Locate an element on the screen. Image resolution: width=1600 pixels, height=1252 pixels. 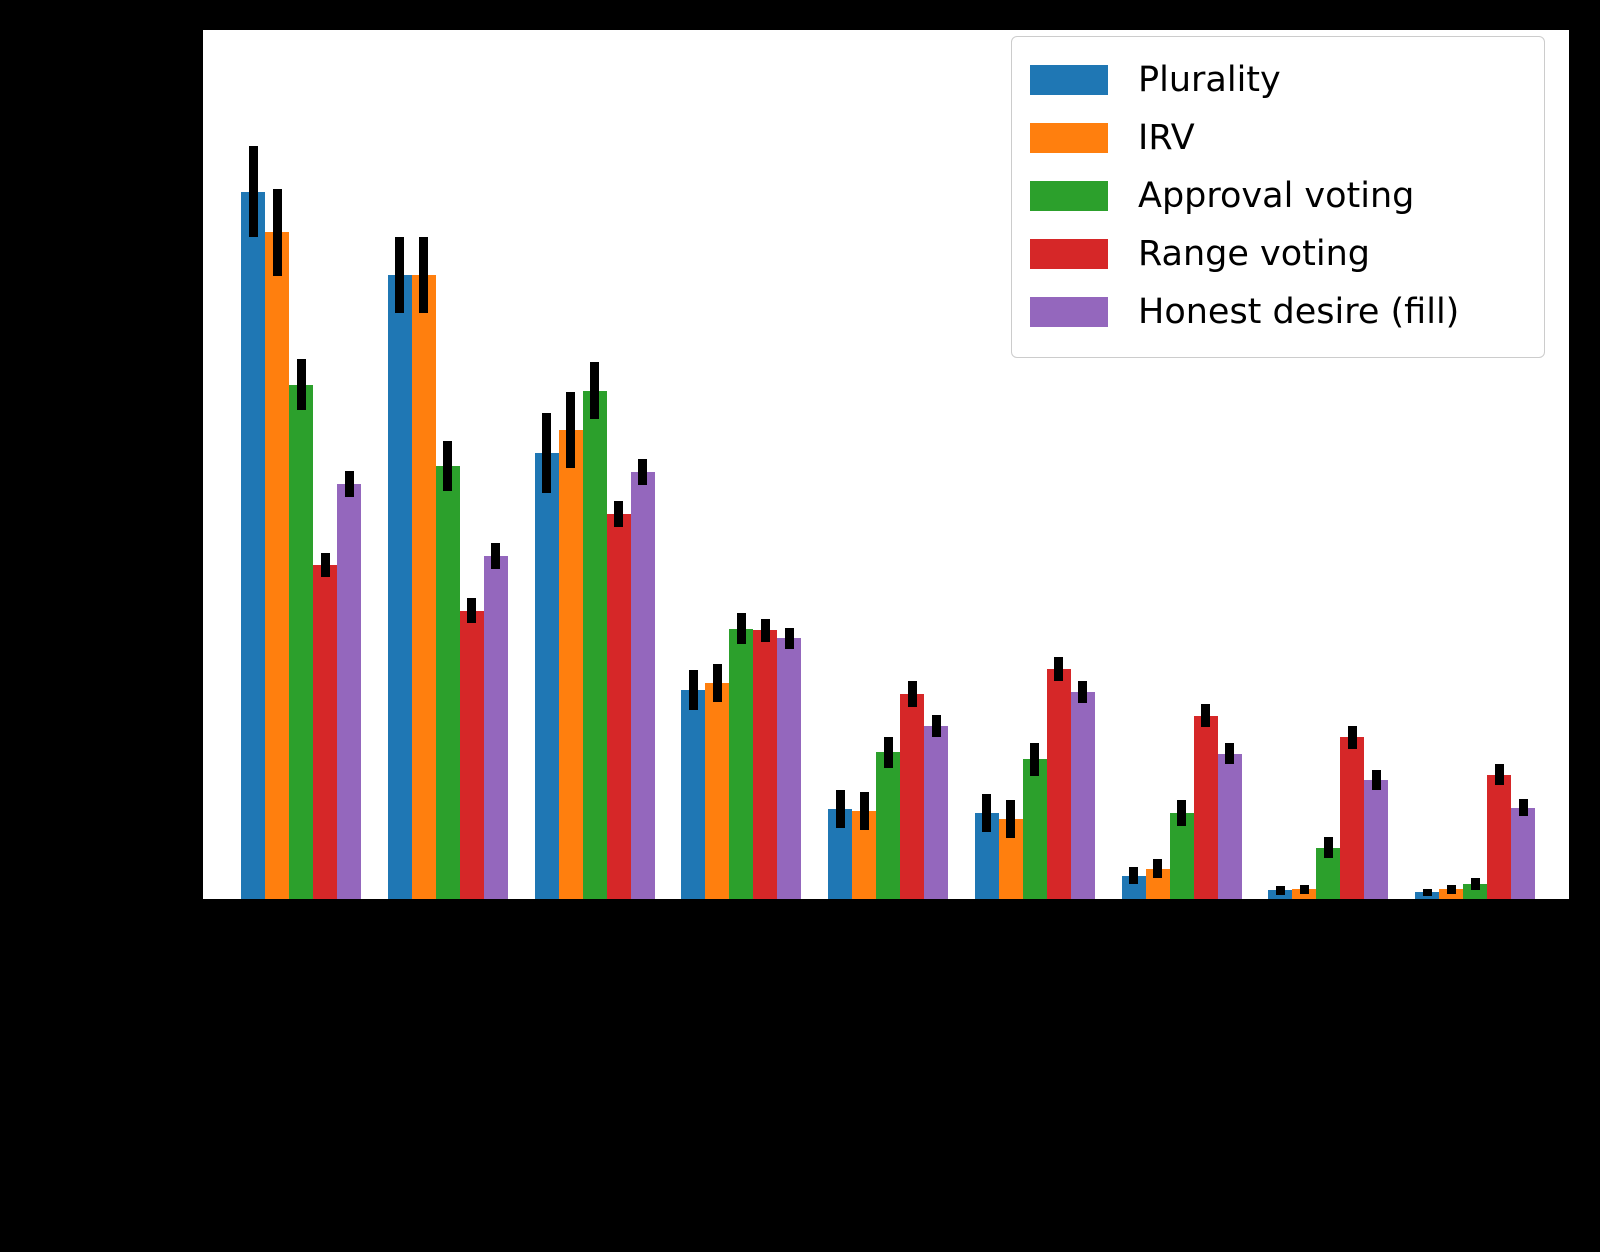
legend-swatch-range-voting is located at coordinates (1069, 254).